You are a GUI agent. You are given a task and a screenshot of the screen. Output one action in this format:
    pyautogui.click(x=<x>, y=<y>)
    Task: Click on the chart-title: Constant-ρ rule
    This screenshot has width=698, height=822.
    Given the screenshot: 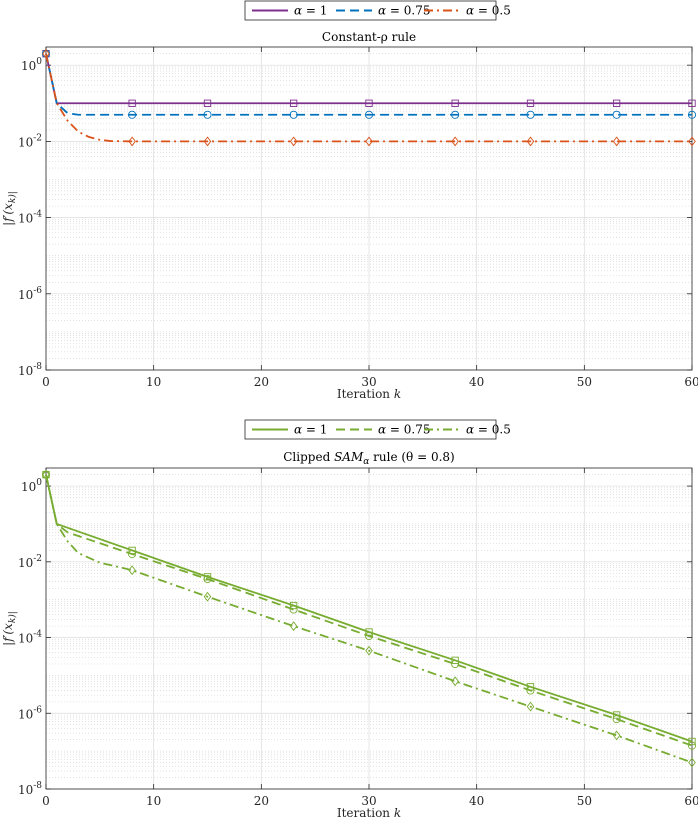 What is the action you would take?
    pyautogui.click(x=369, y=37)
    